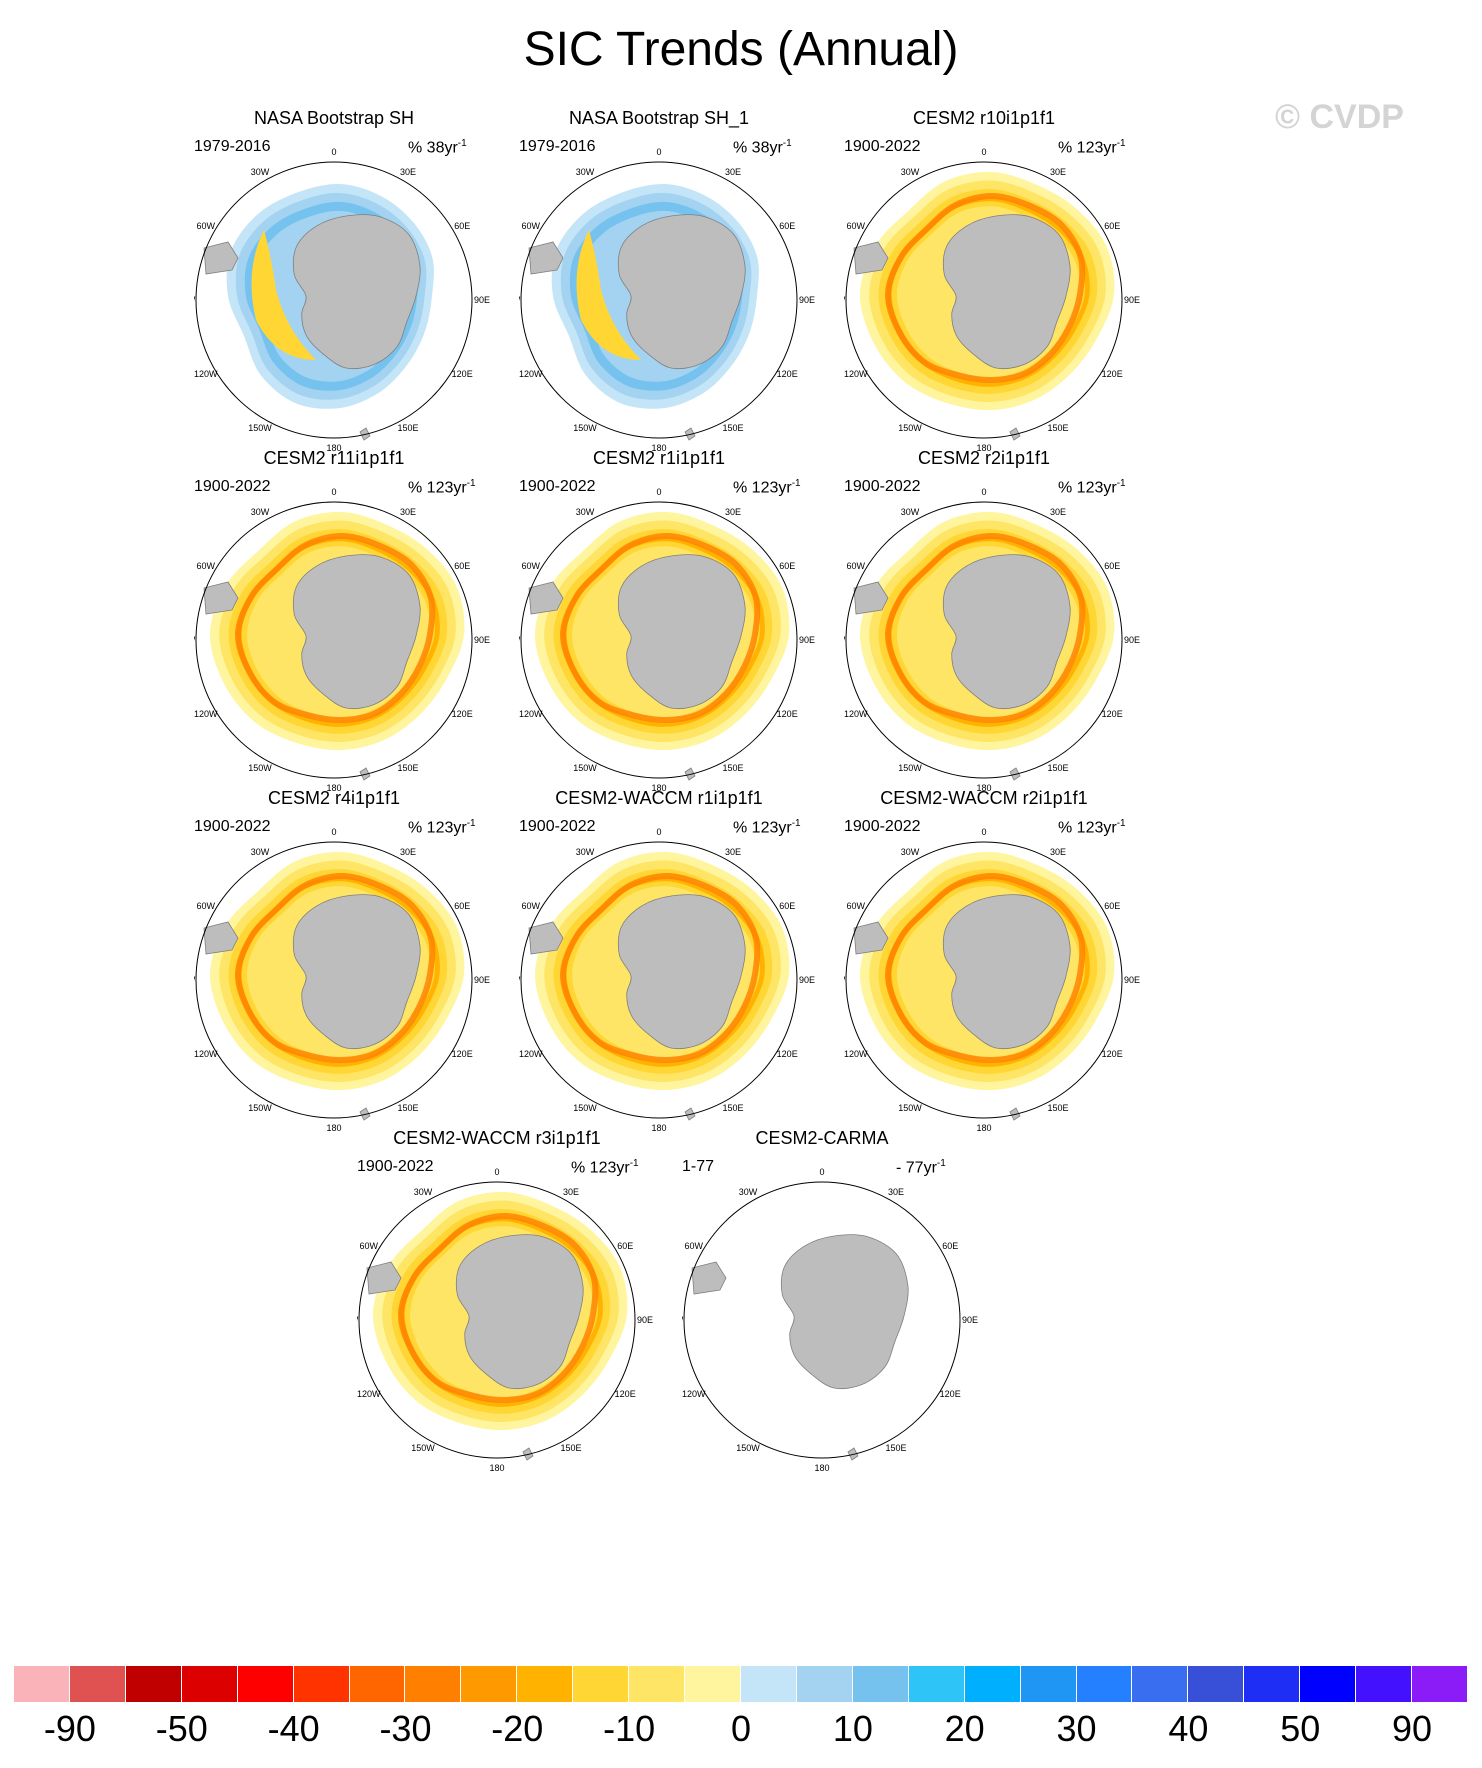 This screenshot has height=1768, width=1482. I want to click on south-america-tip, so click(221, 258).